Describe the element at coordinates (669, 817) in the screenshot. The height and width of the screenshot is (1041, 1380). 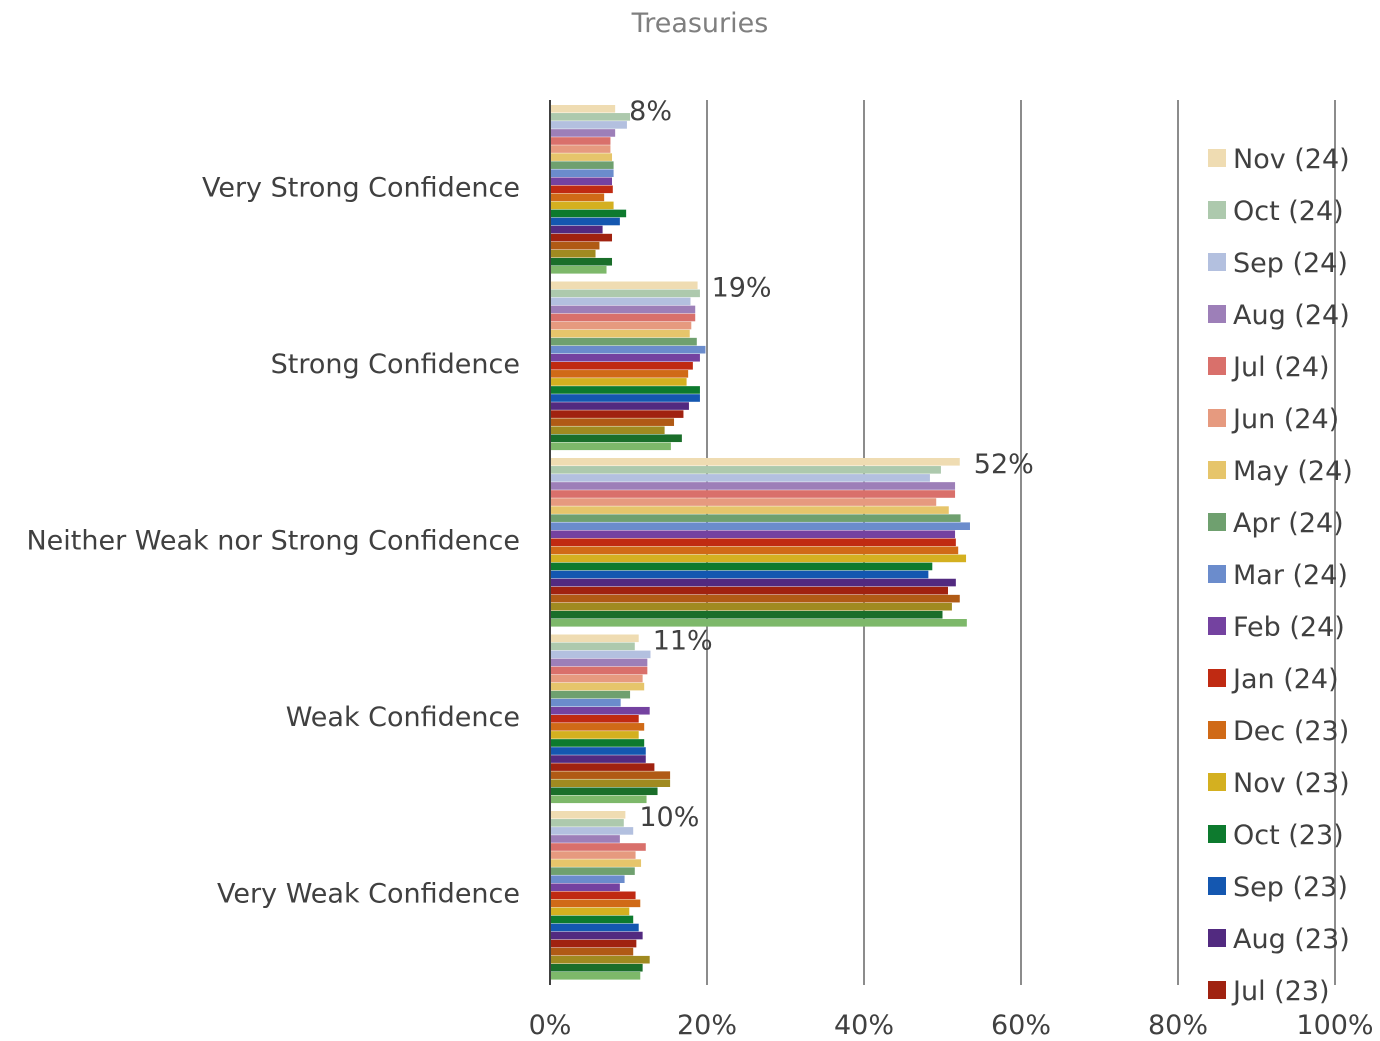
I see `data-label-very-weak-confidence: 10%` at that location.